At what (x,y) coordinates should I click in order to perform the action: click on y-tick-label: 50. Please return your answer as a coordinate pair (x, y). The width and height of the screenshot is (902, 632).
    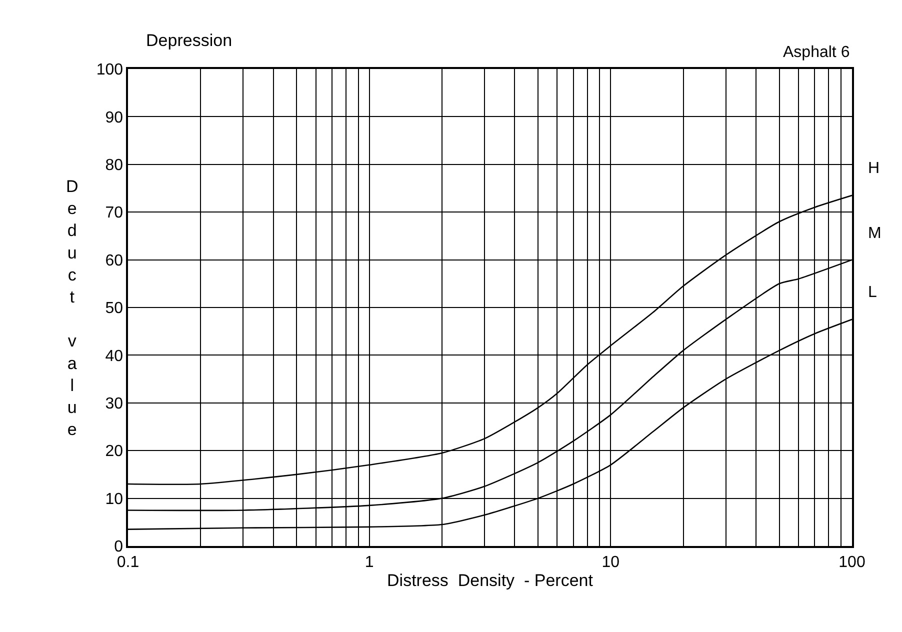
    Looking at the image, I should click on (114, 309).